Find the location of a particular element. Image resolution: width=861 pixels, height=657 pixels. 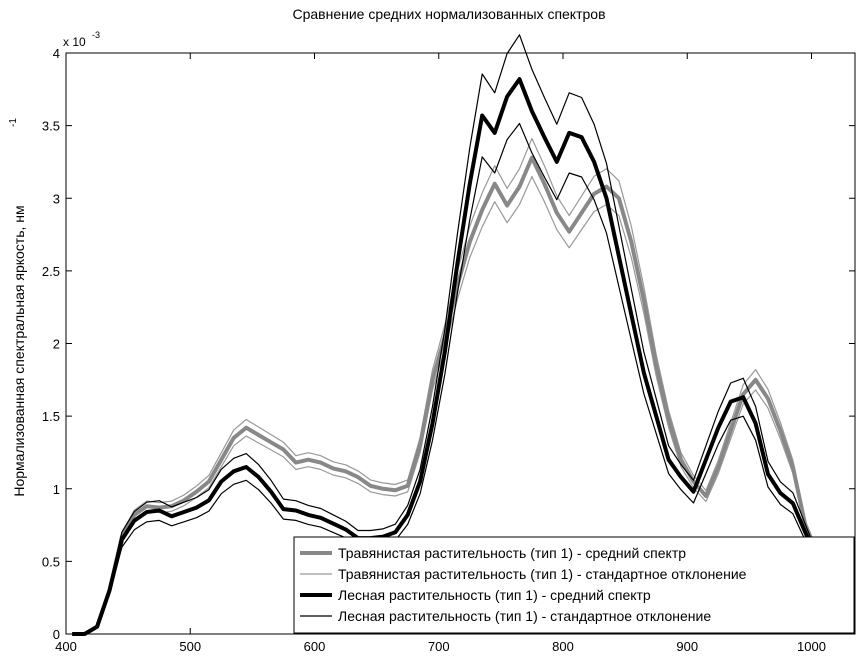

y-tick-label: 4 is located at coordinates (56, 53).